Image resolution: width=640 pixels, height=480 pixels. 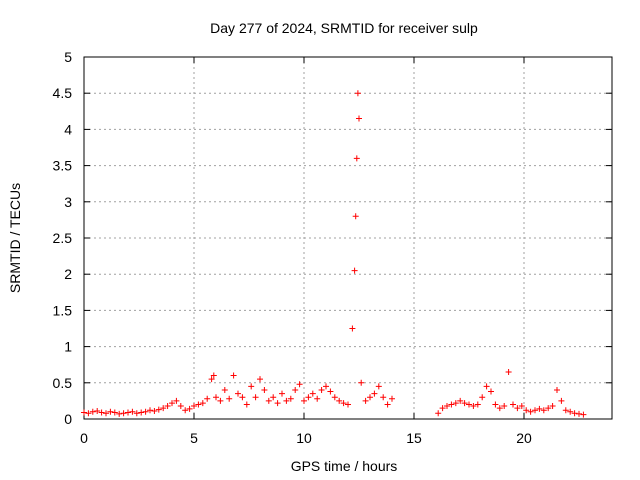 What do you see at coordinates (63, 383) in the screenshot?
I see `y-tick-label: 0.5` at bounding box center [63, 383].